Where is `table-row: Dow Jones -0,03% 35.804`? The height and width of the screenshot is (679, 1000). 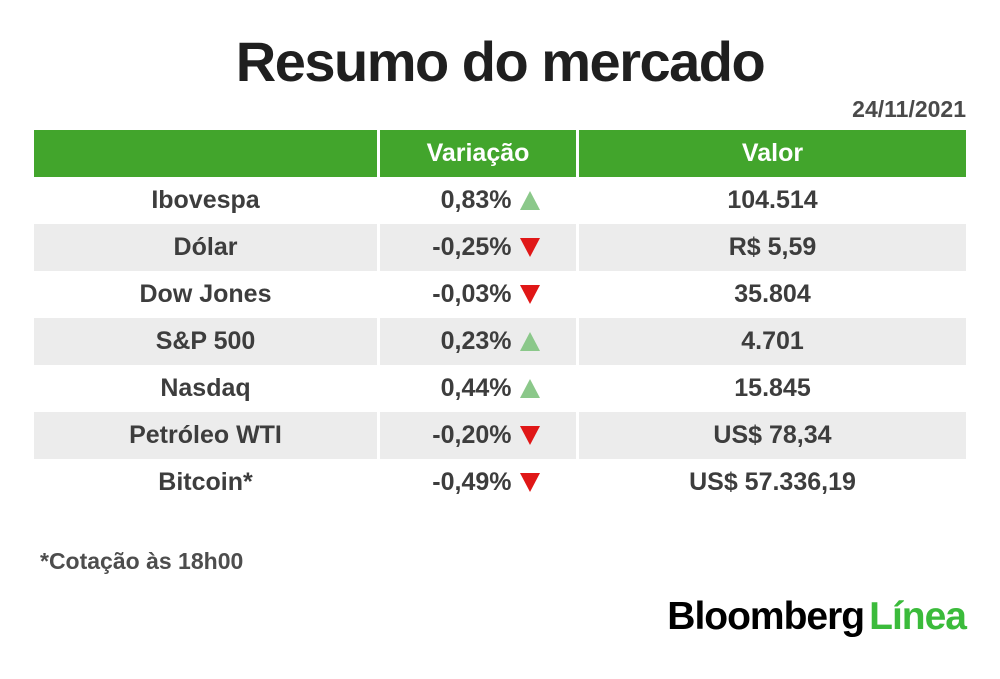 table-row: Dow Jones -0,03% 35.804 is located at coordinates (500, 295).